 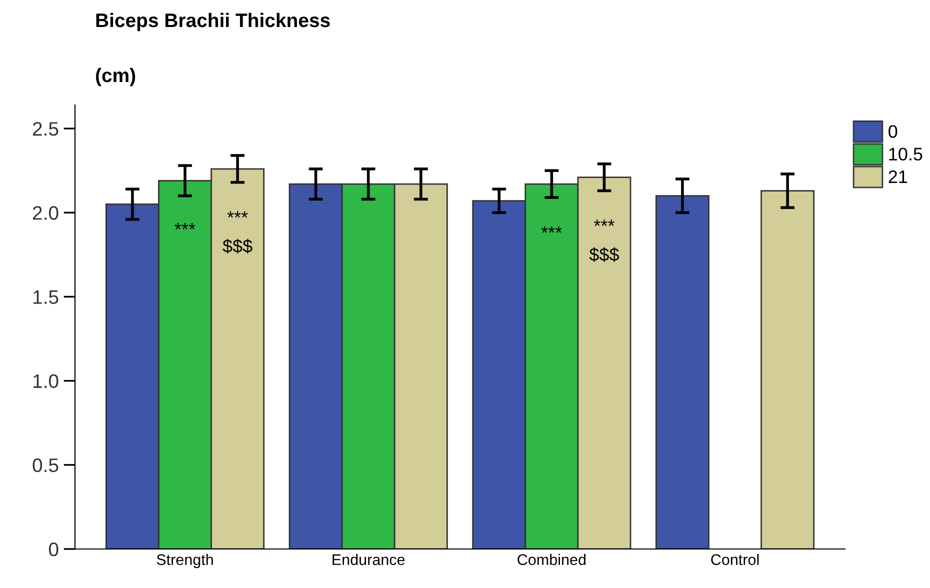 What do you see at coordinates (45, 213) in the screenshot?
I see `y-tick-label: 2.0` at bounding box center [45, 213].